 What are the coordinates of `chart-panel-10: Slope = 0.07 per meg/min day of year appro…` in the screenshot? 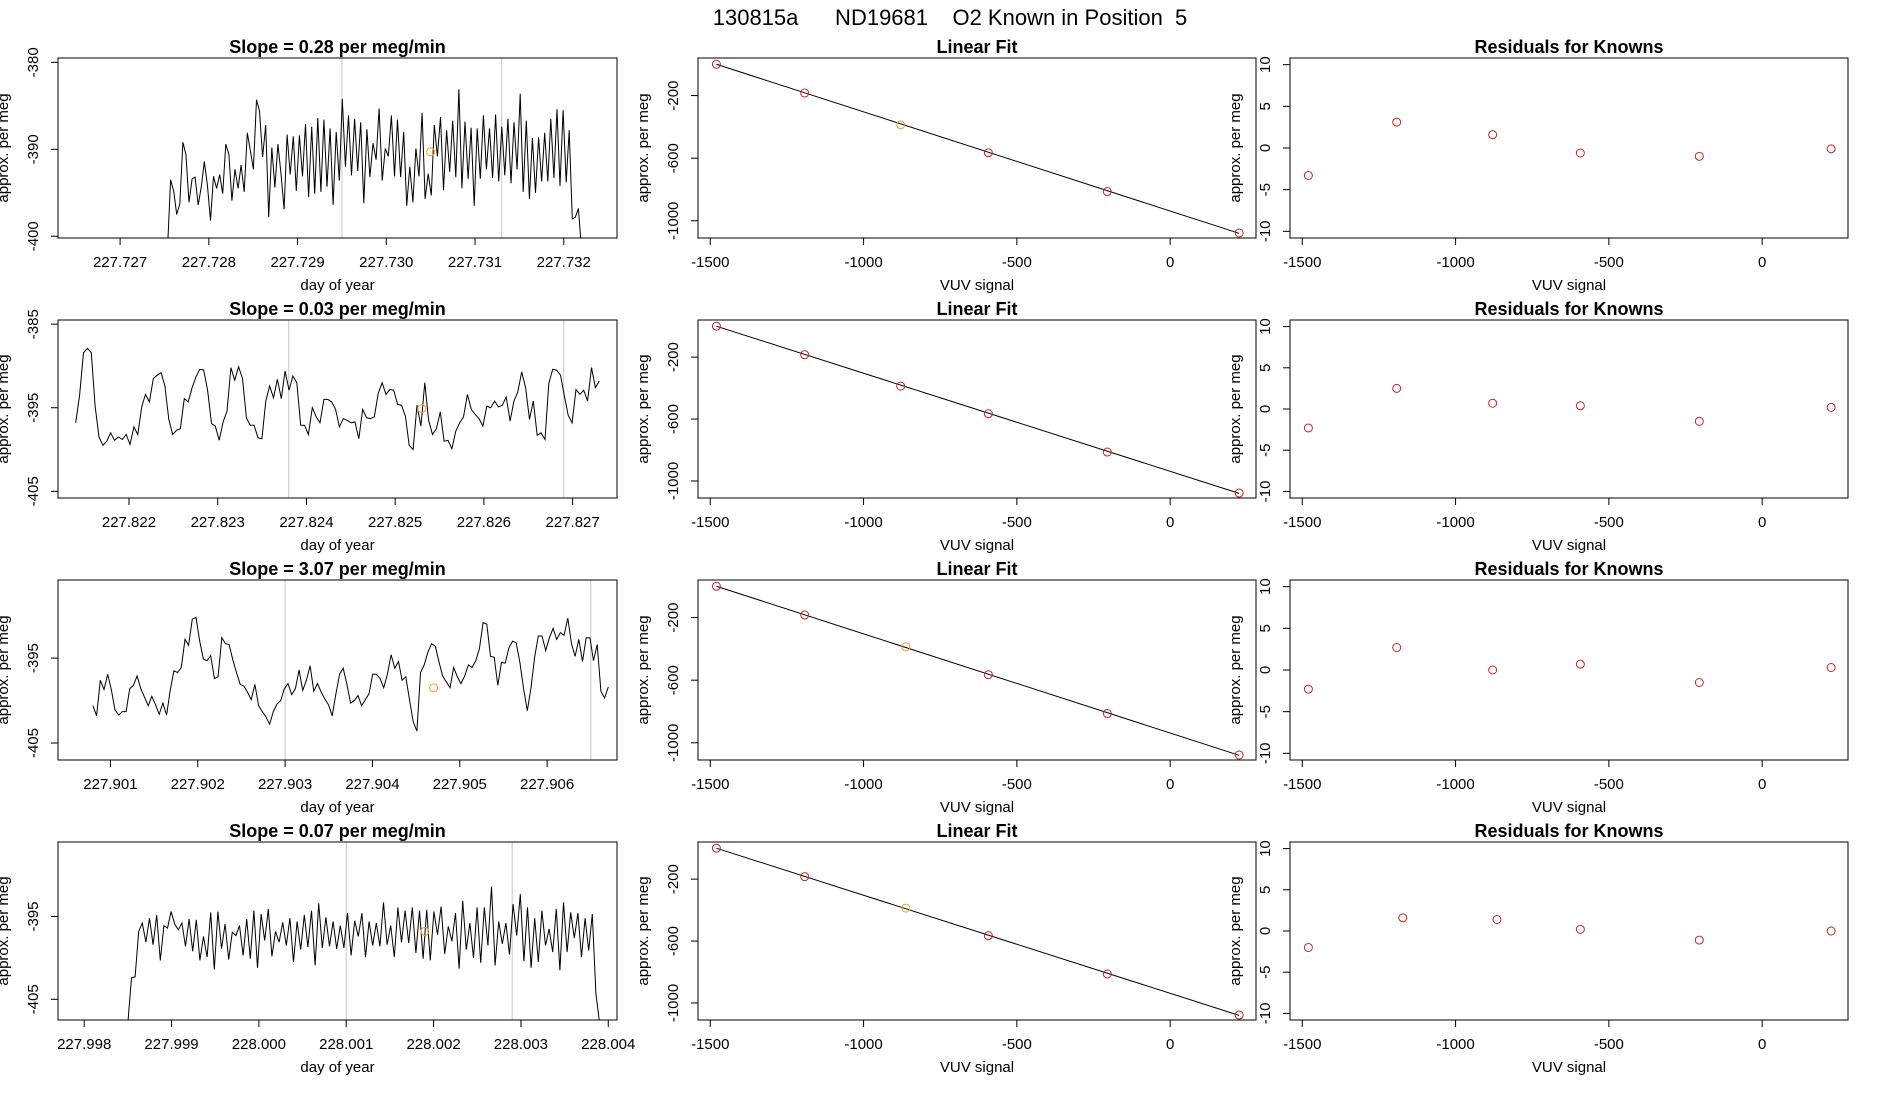 It's located at (317, 948).